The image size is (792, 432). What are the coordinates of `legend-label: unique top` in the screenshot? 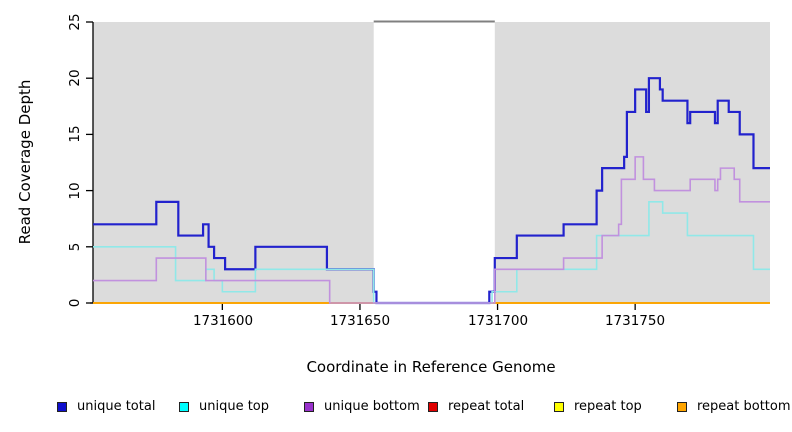 It's located at (234, 406).